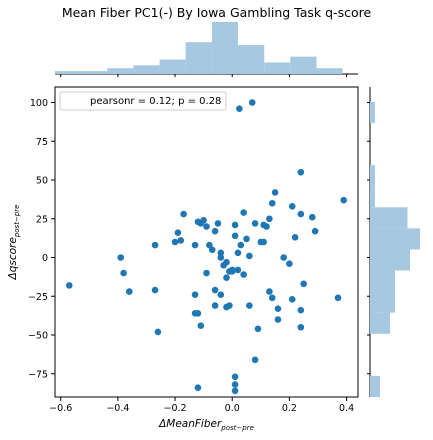 The width and height of the screenshot is (433, 440). What do you see at coordinates (42, 181) in the screenshot?
I see `y-tick-label: 50` at bounding box center [42, 181].